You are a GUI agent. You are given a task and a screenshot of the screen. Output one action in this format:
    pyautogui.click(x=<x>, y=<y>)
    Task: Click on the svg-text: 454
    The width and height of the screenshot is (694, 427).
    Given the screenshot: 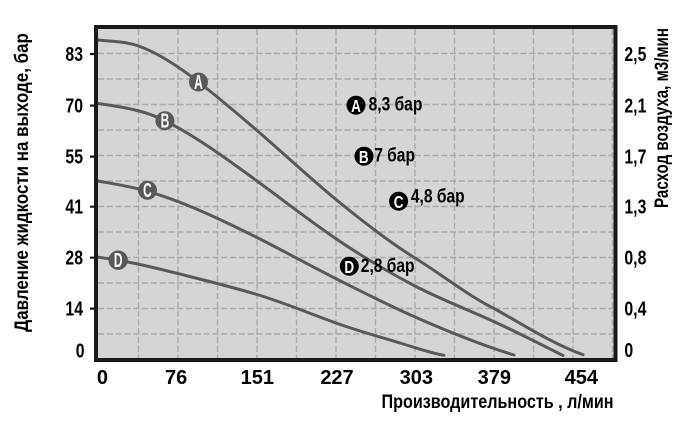 What is the action you would take?
    pyautogui.click(x=582, y=378)
    